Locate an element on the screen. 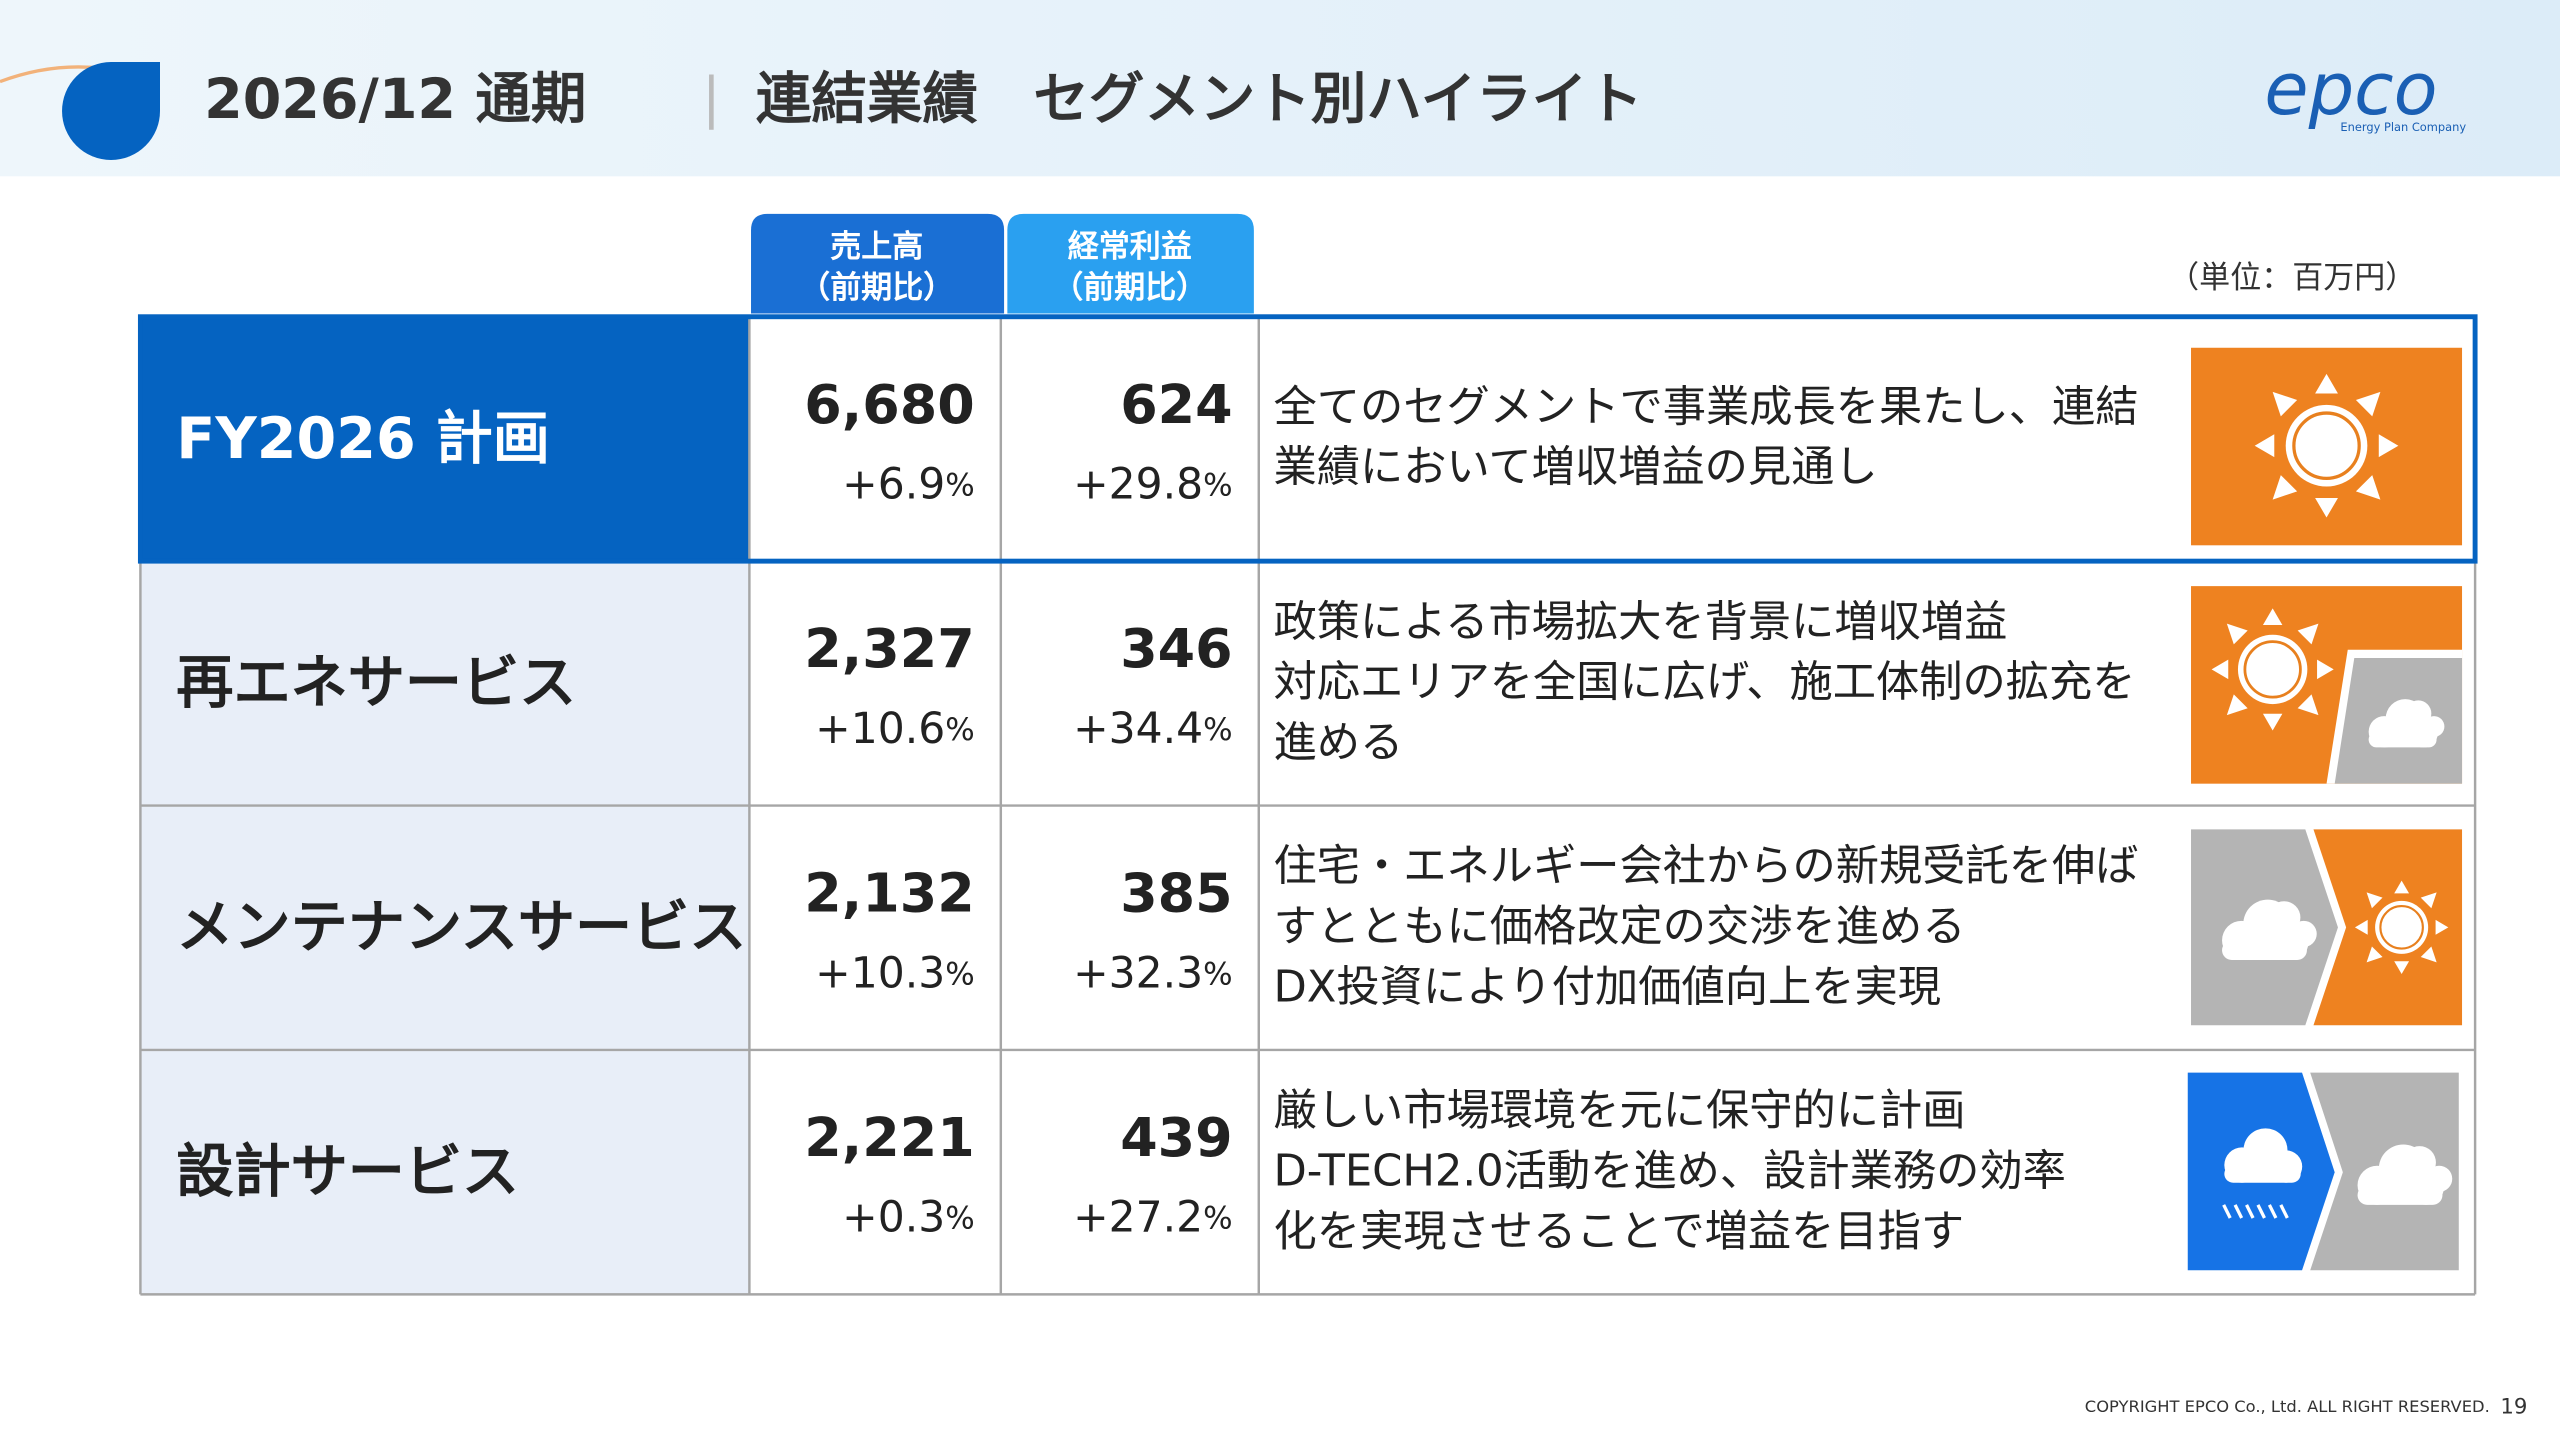  comment-line: 全てのセグメントで事業成長を果たし、連結 is located at coordinates (1705, 407).